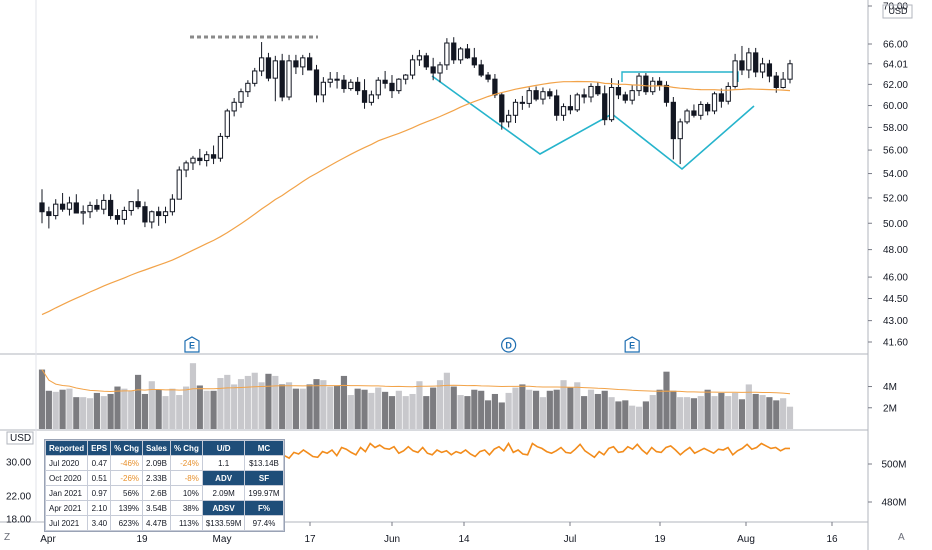 This screenshot has width=932, height=550. I want to click on table-cell: 3.54B, so click(156, 508).